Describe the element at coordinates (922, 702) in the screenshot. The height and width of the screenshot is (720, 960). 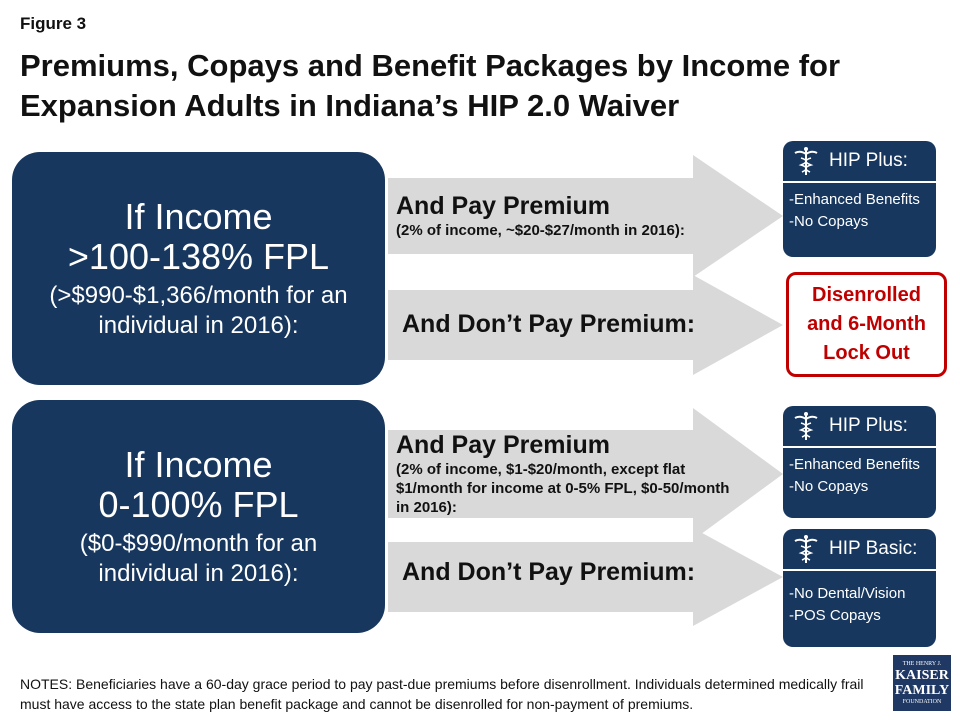
I see `logo-line: FOUNDATION` at that location.